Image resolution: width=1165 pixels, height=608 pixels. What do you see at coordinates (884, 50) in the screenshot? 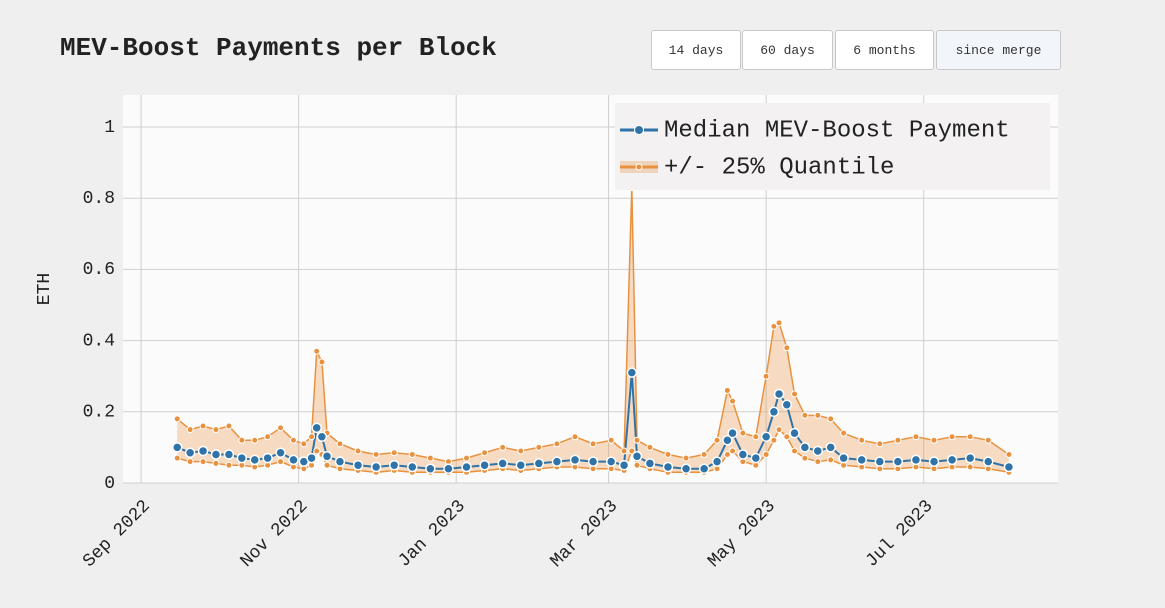
I see `range-button: 6 months` at bounding box center [884, 50].